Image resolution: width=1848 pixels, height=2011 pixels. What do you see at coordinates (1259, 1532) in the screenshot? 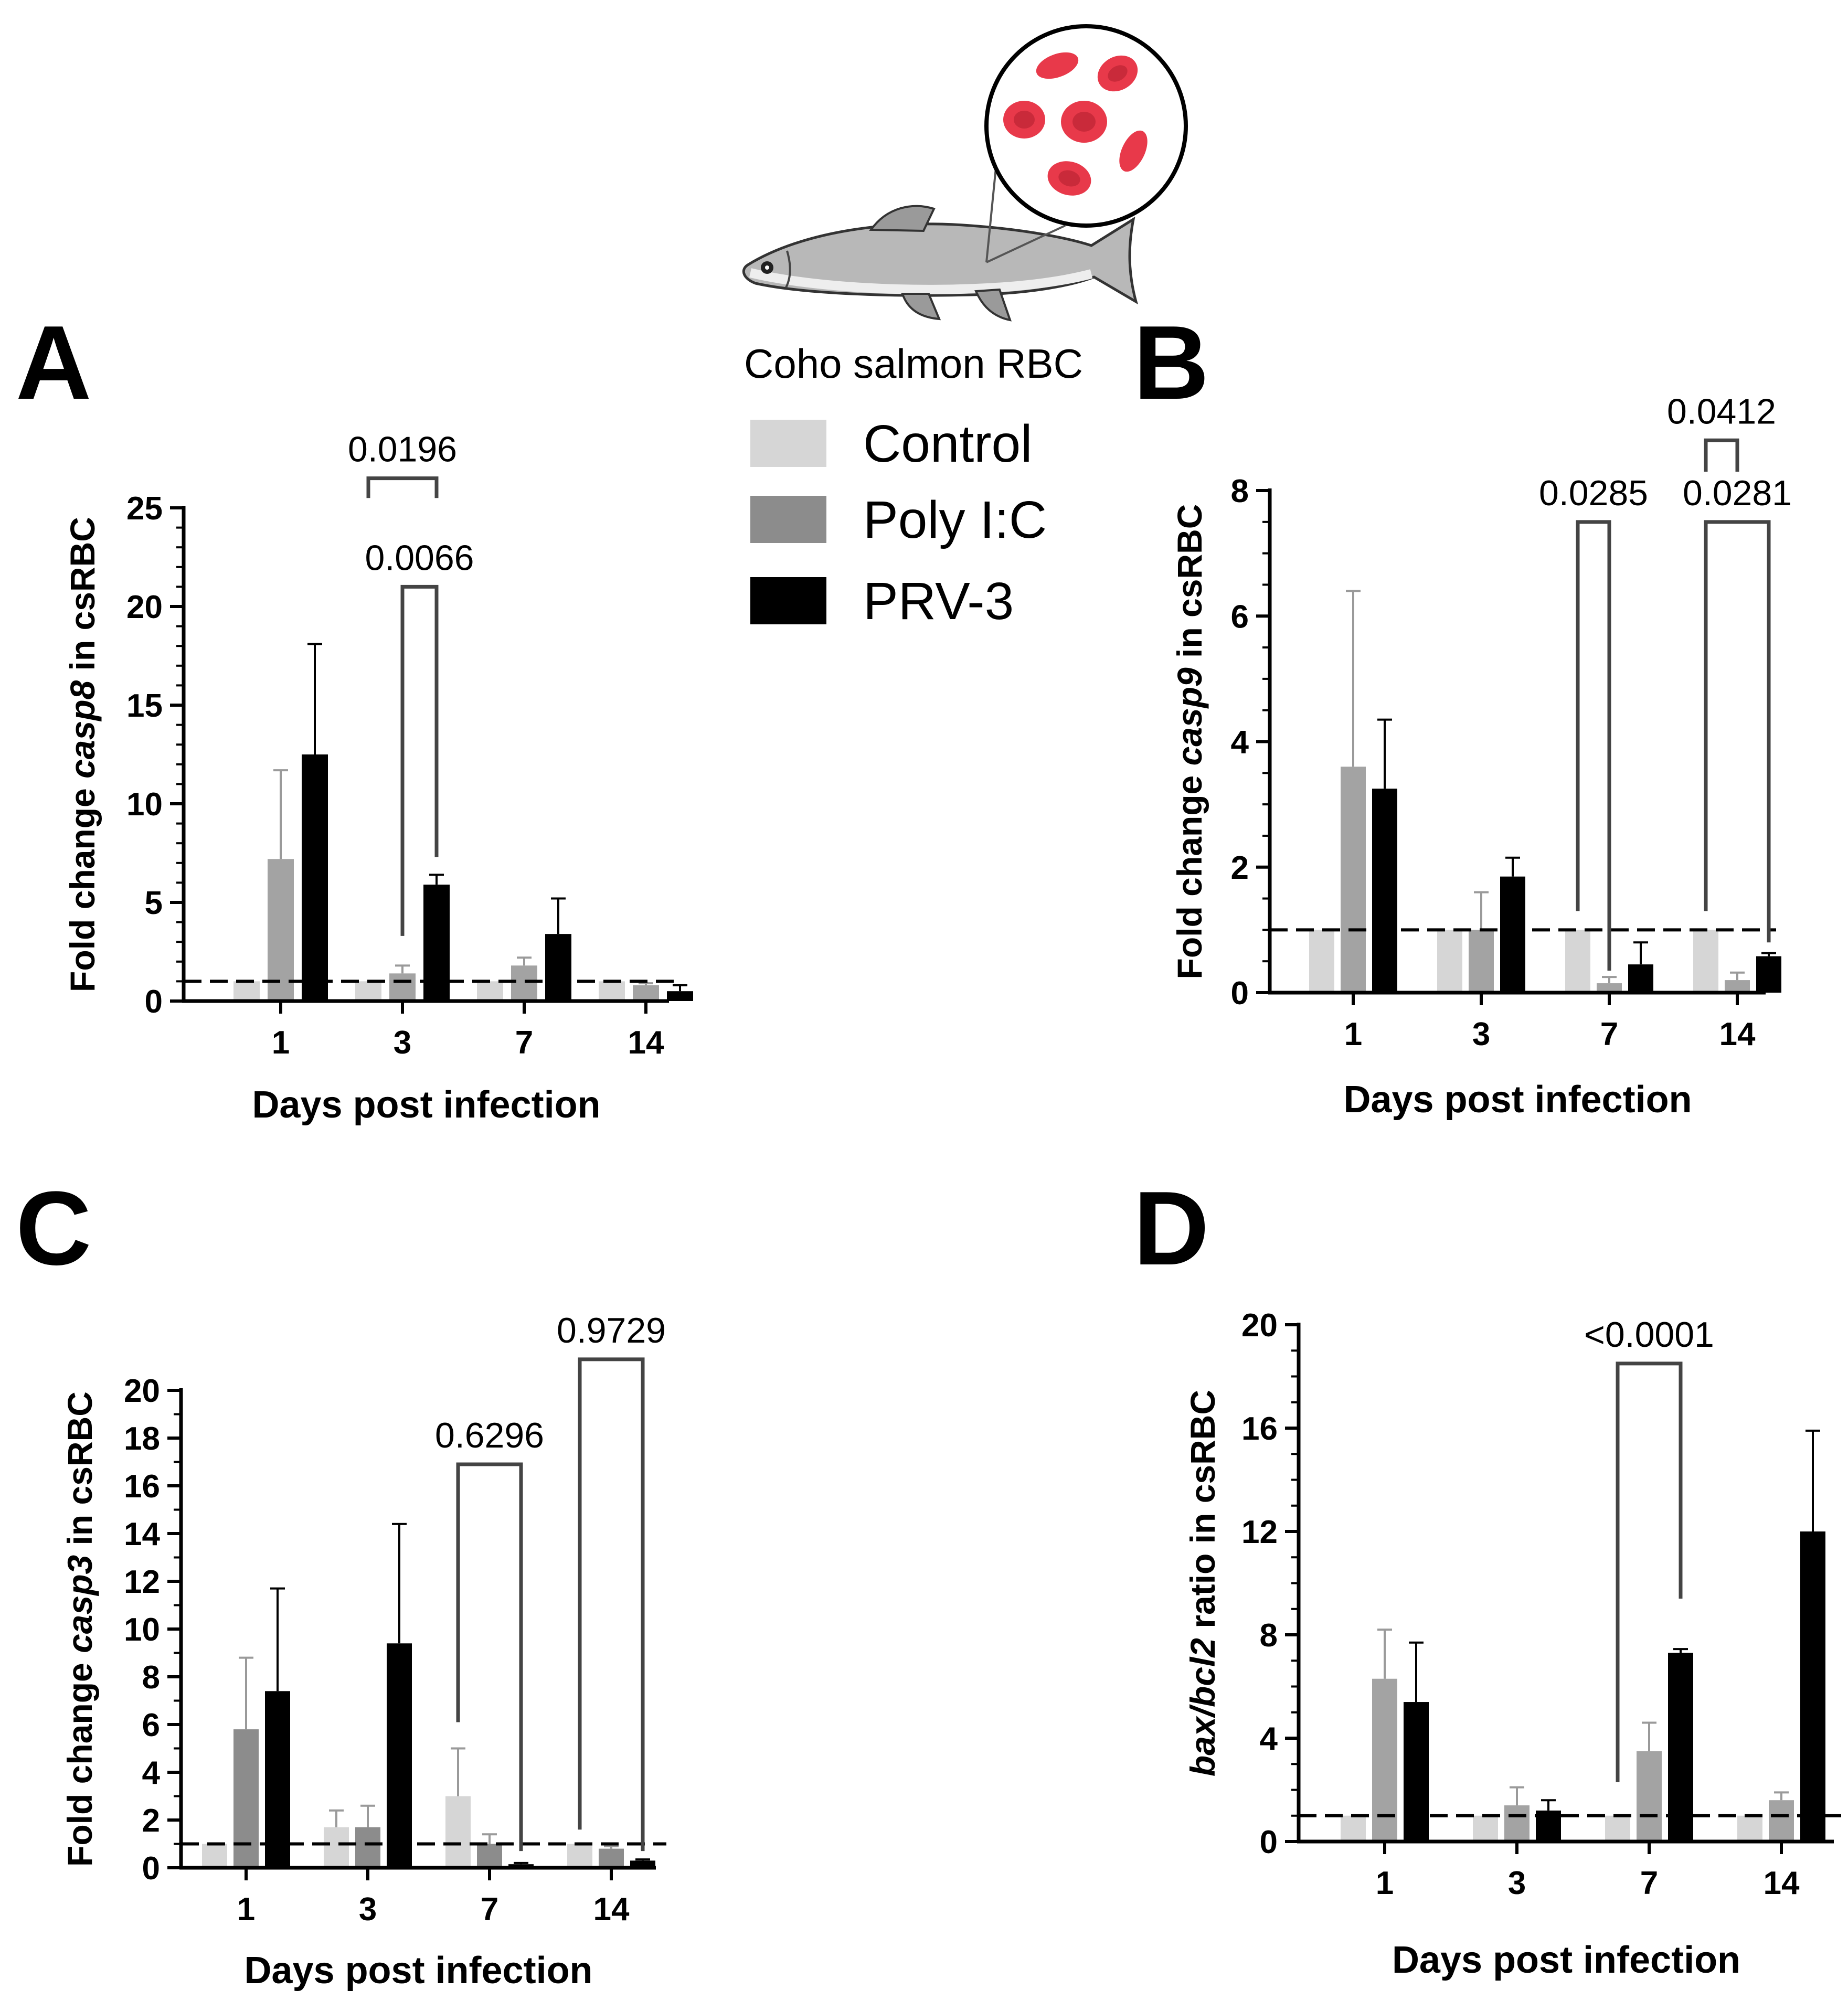
I see `y-tick-label: 12` at bounding box center [1259, 1532].